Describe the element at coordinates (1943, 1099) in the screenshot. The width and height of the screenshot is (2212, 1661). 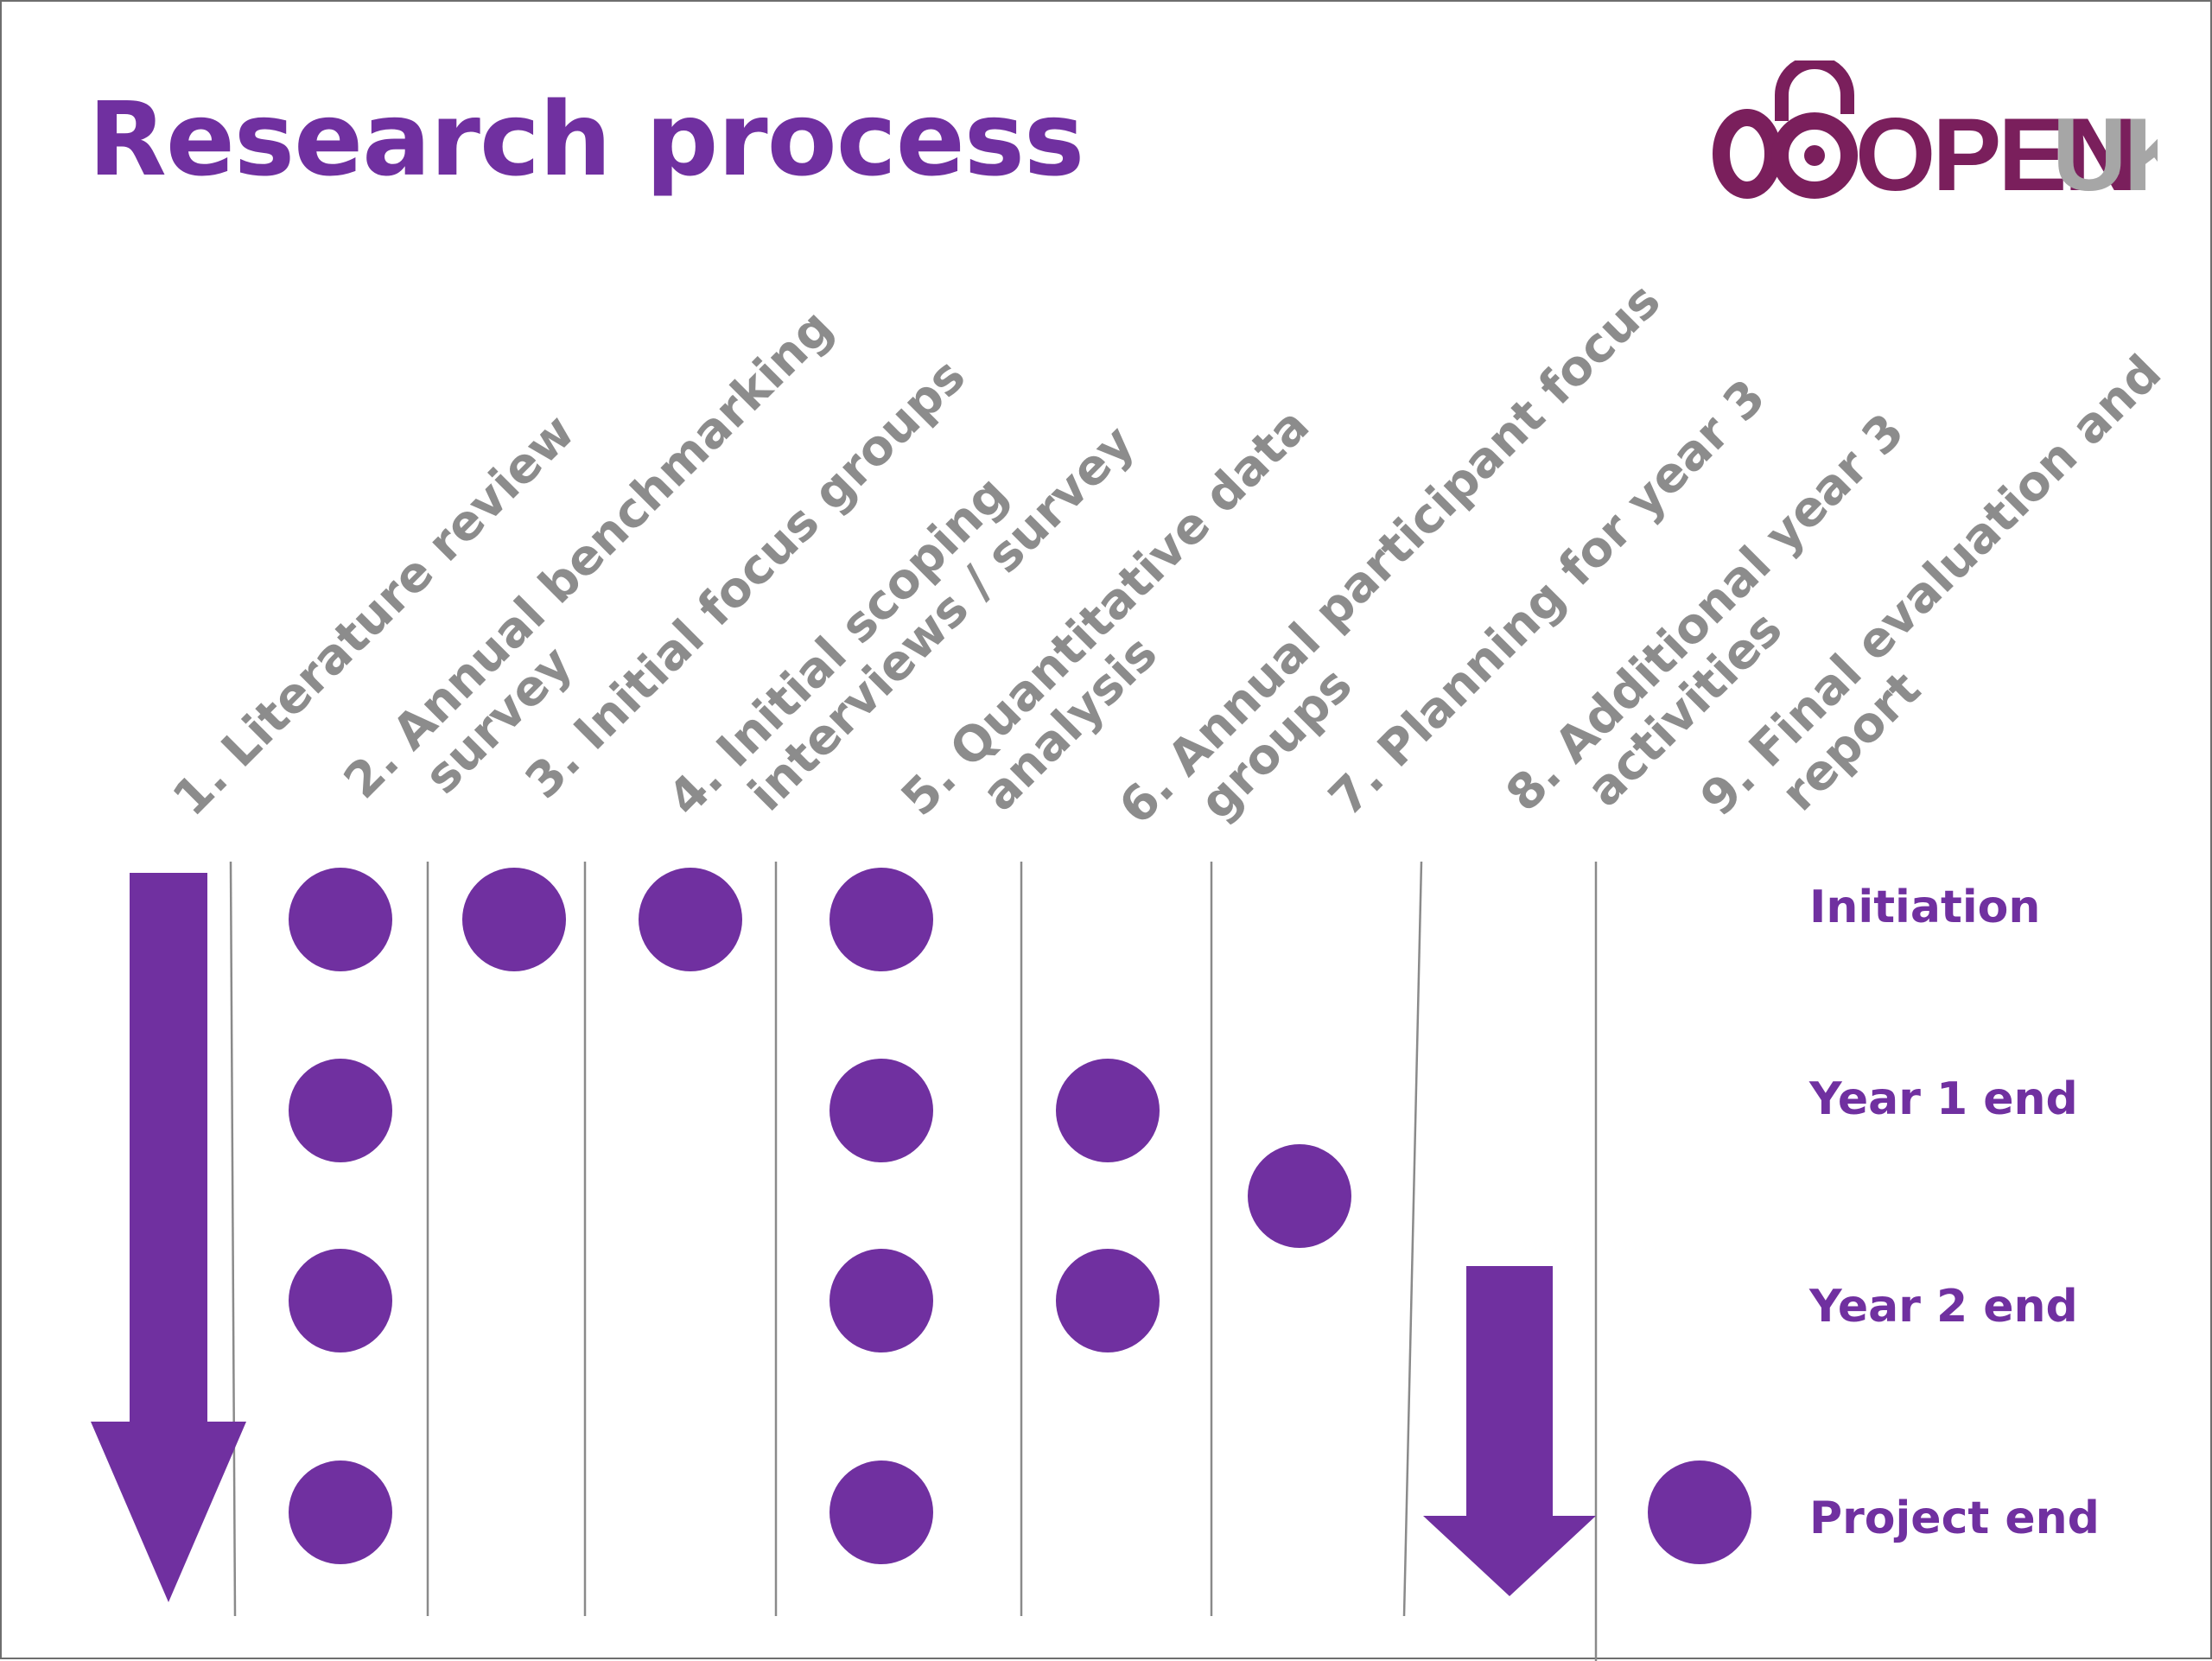
I see `row-label-year-1-end: Year 1 end` at that location.